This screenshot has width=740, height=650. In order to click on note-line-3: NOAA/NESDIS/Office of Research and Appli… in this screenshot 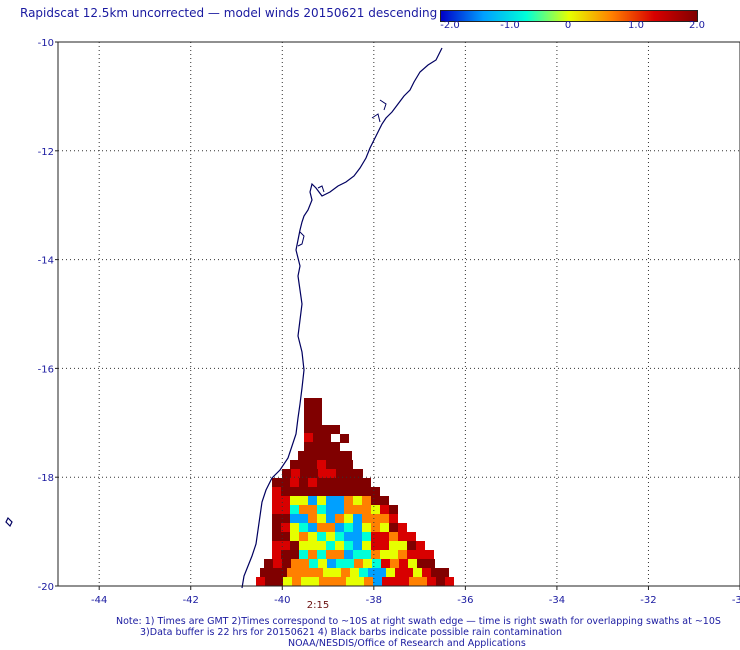, I will do `click(407, 643)`.